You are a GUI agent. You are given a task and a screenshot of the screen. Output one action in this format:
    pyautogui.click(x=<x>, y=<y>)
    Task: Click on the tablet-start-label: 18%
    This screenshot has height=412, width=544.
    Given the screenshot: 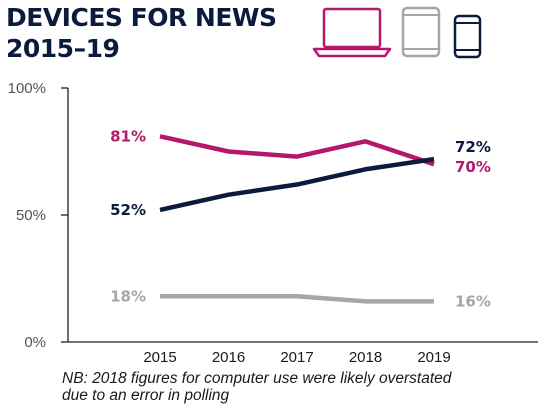 What is the action you would take?
    pyautogui.click(x=128, y=296)
    